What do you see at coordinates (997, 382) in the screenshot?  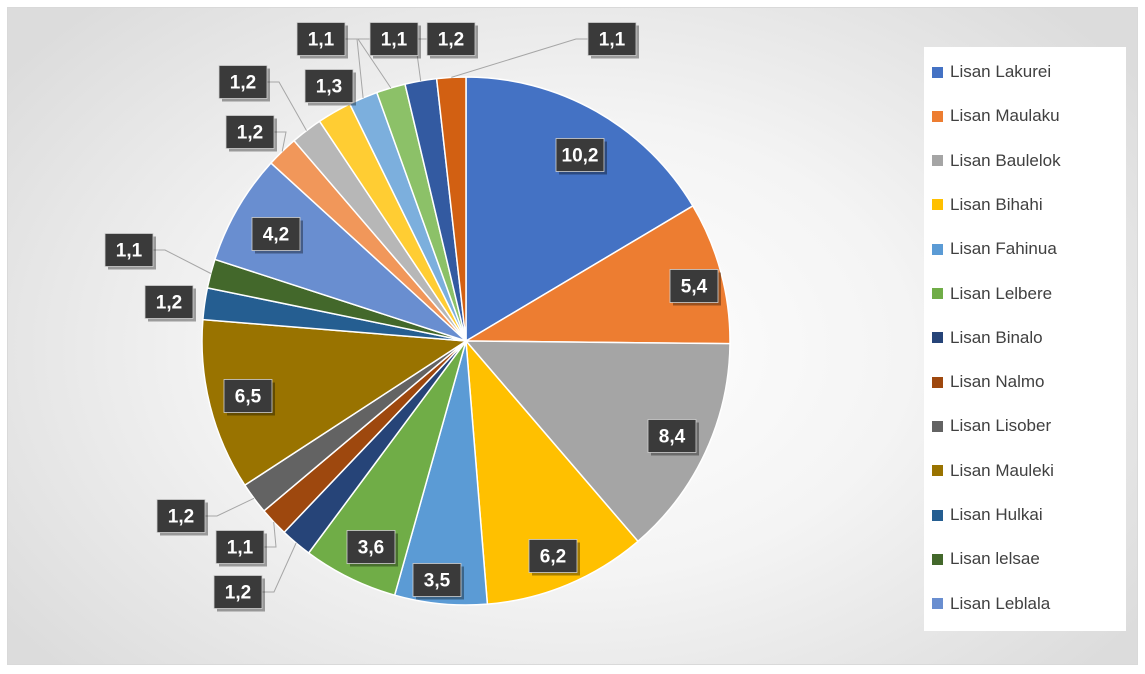 I see `legend-label: Lisan Nalmo` at bounding box center [997, 382].